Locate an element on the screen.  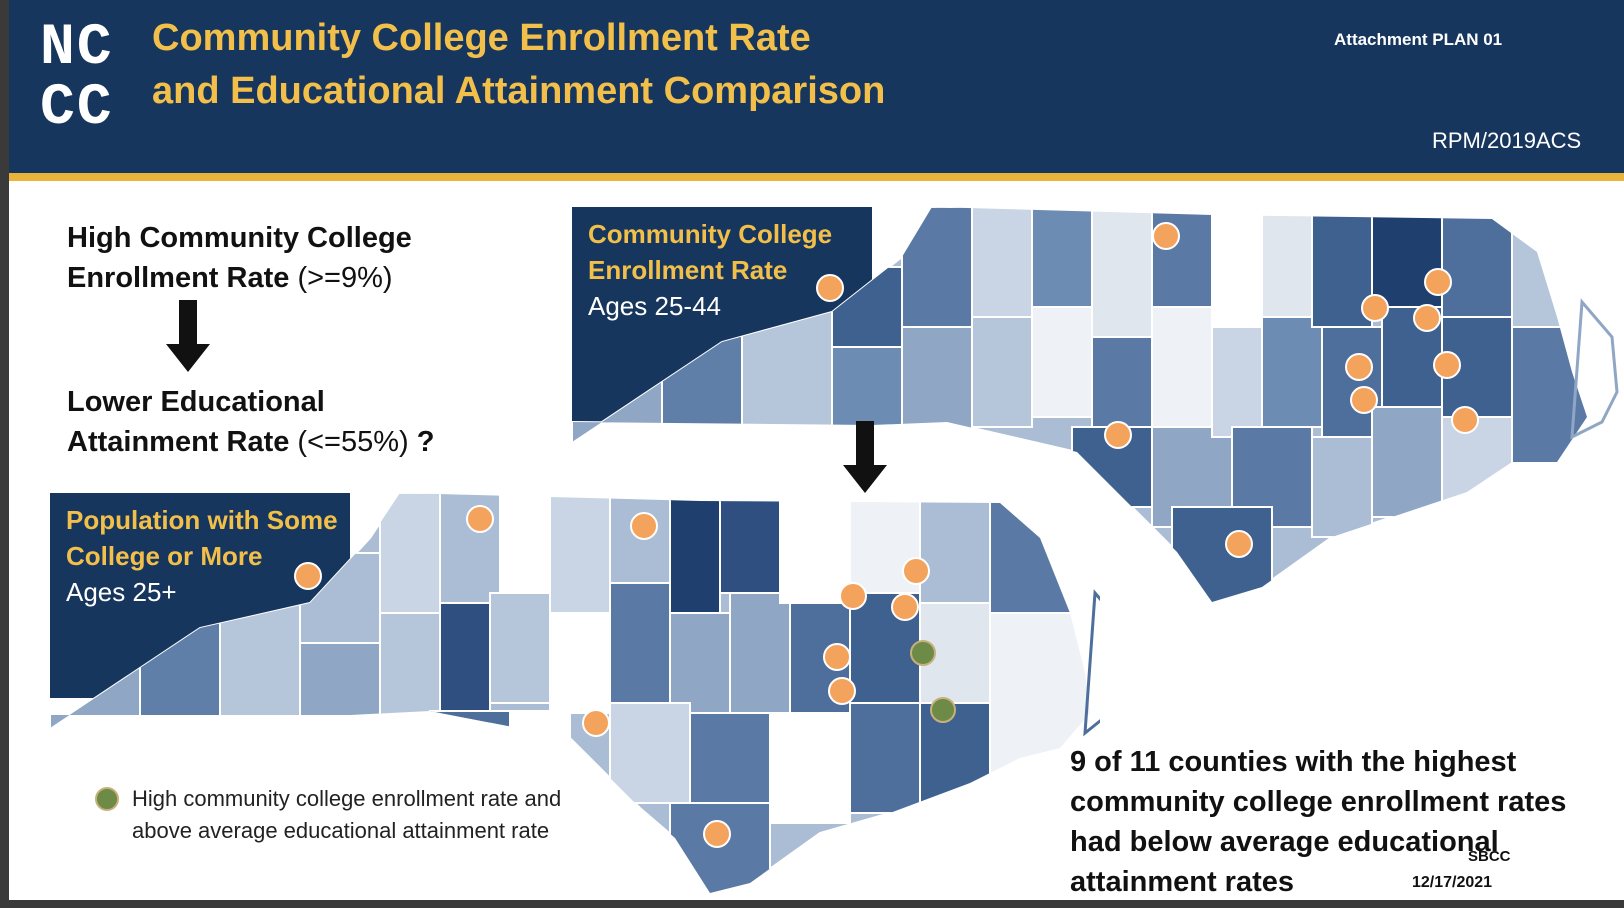
question-mark: ? is located at coordinates (425, 442).